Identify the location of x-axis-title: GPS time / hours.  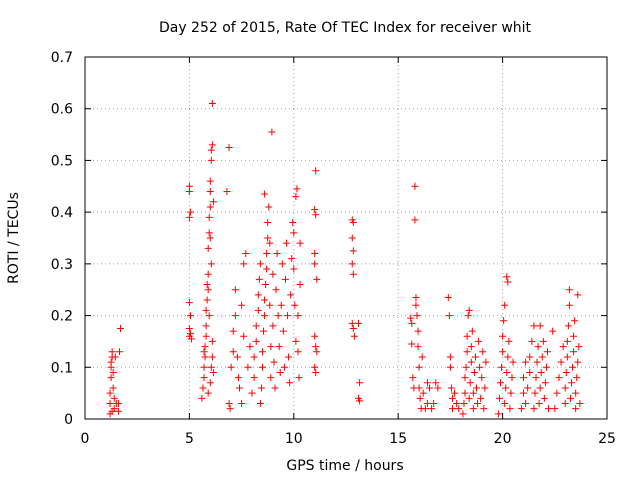
(344, 466).